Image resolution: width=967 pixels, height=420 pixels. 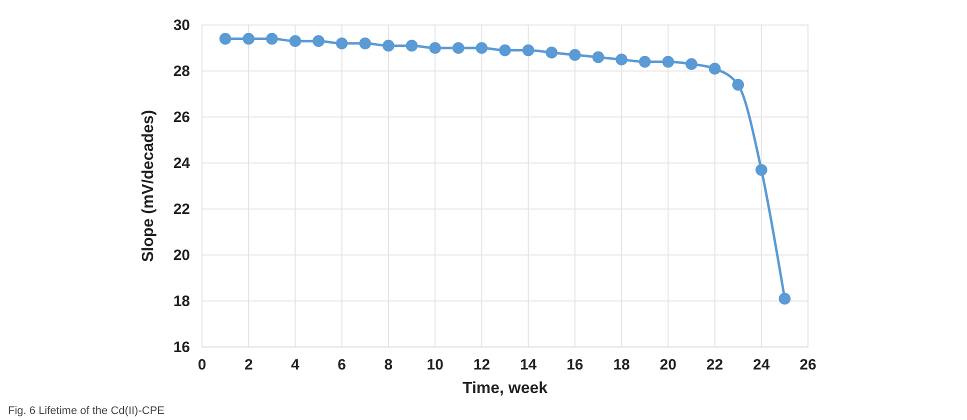 What do you see at coordinates (248, 365) in the screenshot?
I see `x-tick-label: 2` at bounding box center [248, 365].